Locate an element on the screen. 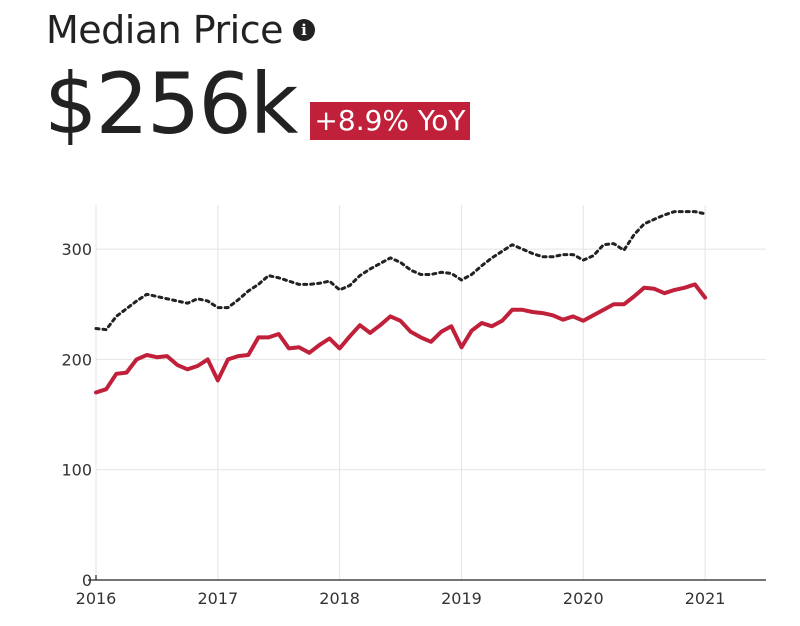 Image resolution: width=800 pixels, height=626 pixels. page-title: Median Price is located at coordinates (165, 30).